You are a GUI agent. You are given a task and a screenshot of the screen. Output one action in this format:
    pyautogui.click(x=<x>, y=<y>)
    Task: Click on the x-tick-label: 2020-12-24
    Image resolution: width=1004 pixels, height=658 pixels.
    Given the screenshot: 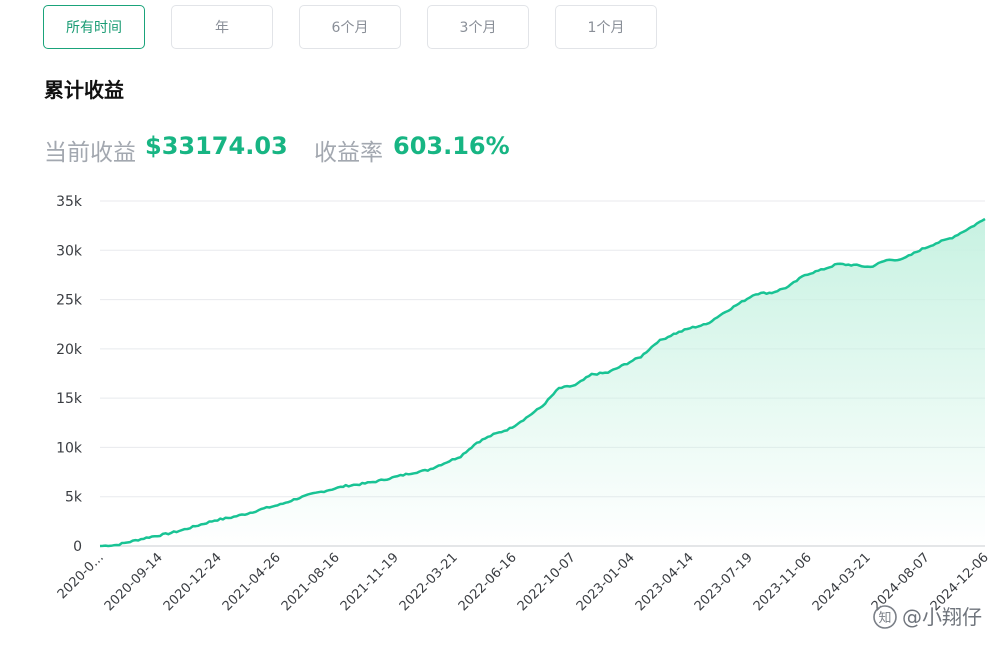 What is the action you would take?
    pyautogui.click(x=193, y=582)
    